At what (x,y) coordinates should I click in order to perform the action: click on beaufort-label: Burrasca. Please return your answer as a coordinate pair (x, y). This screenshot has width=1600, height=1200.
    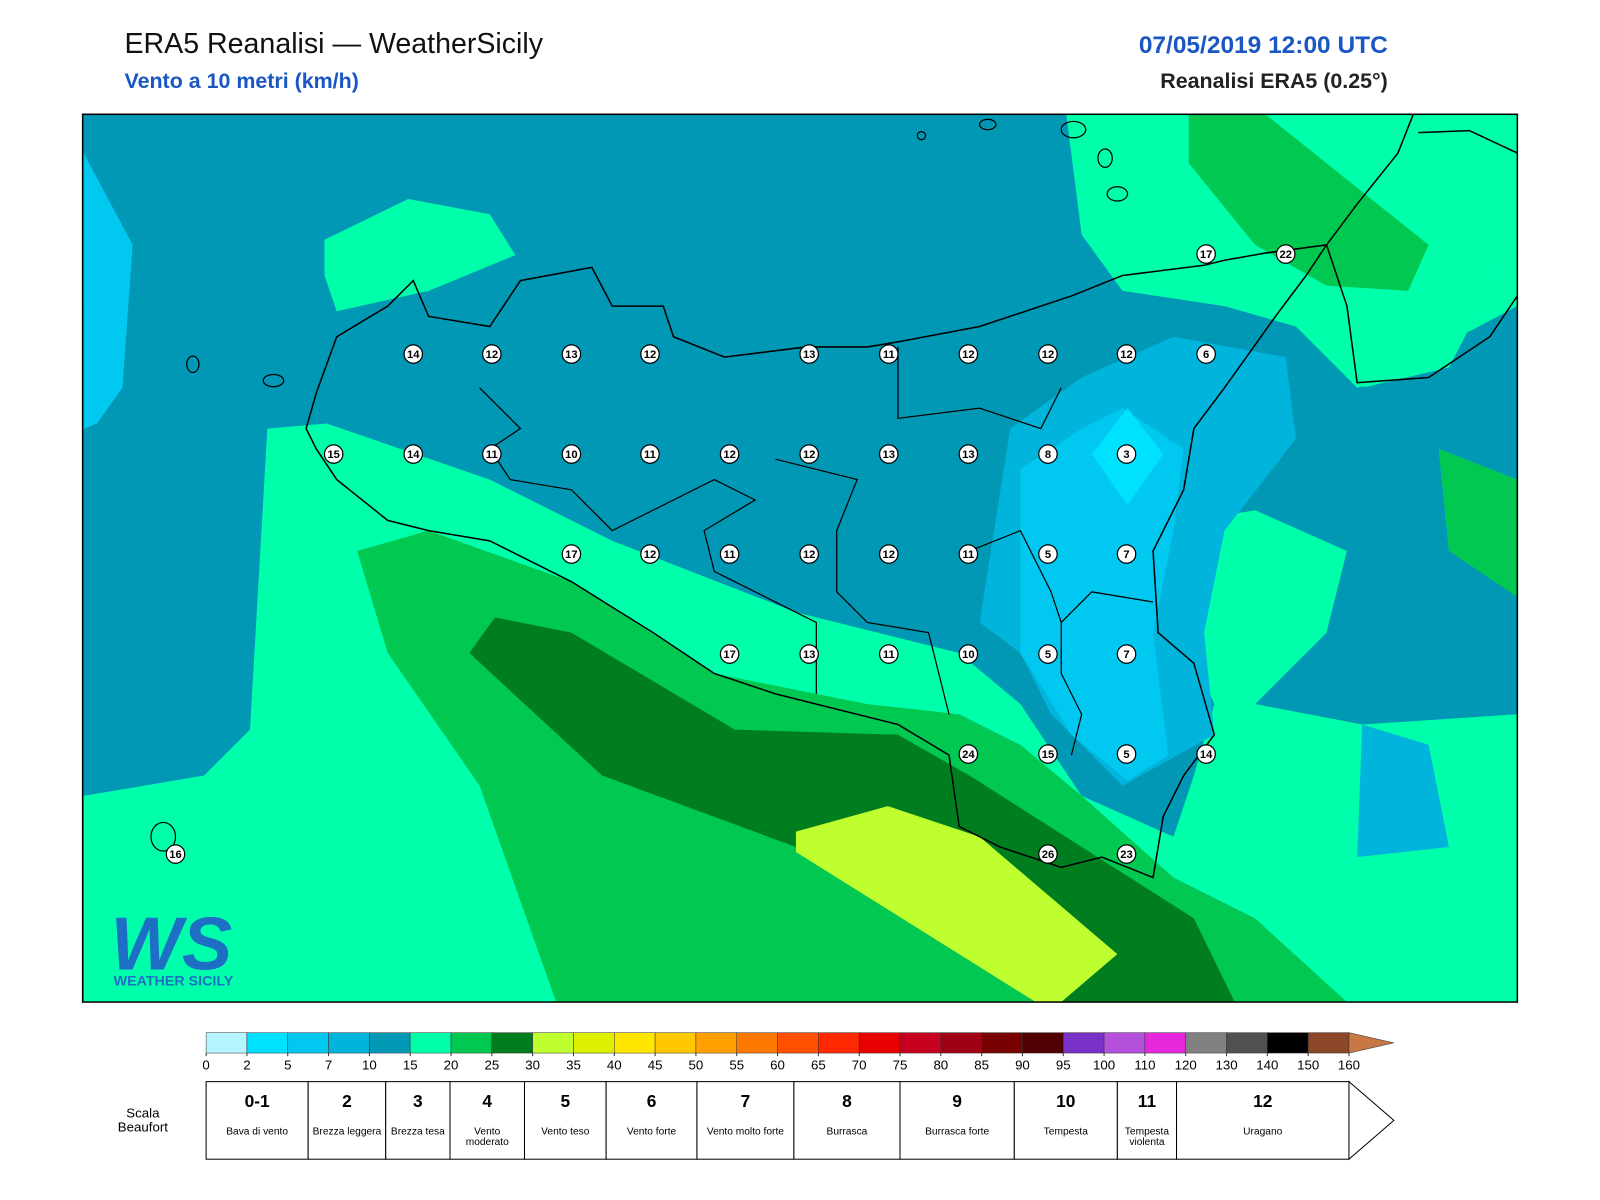
    Looking at the image, I should click on (847, 1132).